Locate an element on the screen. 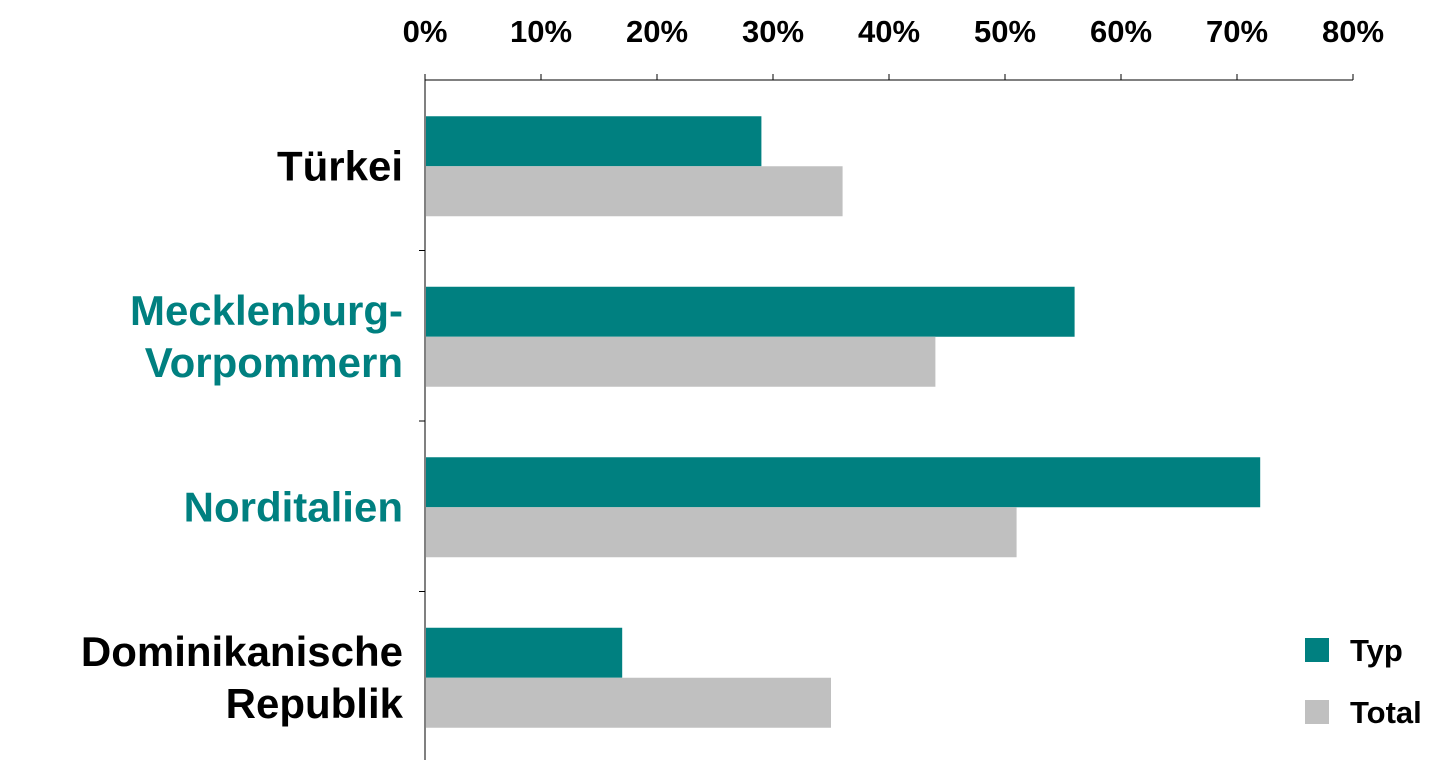 This screenshot has height=760, width=1445. category-label: Norditalien is located at coordinates (293, 506).